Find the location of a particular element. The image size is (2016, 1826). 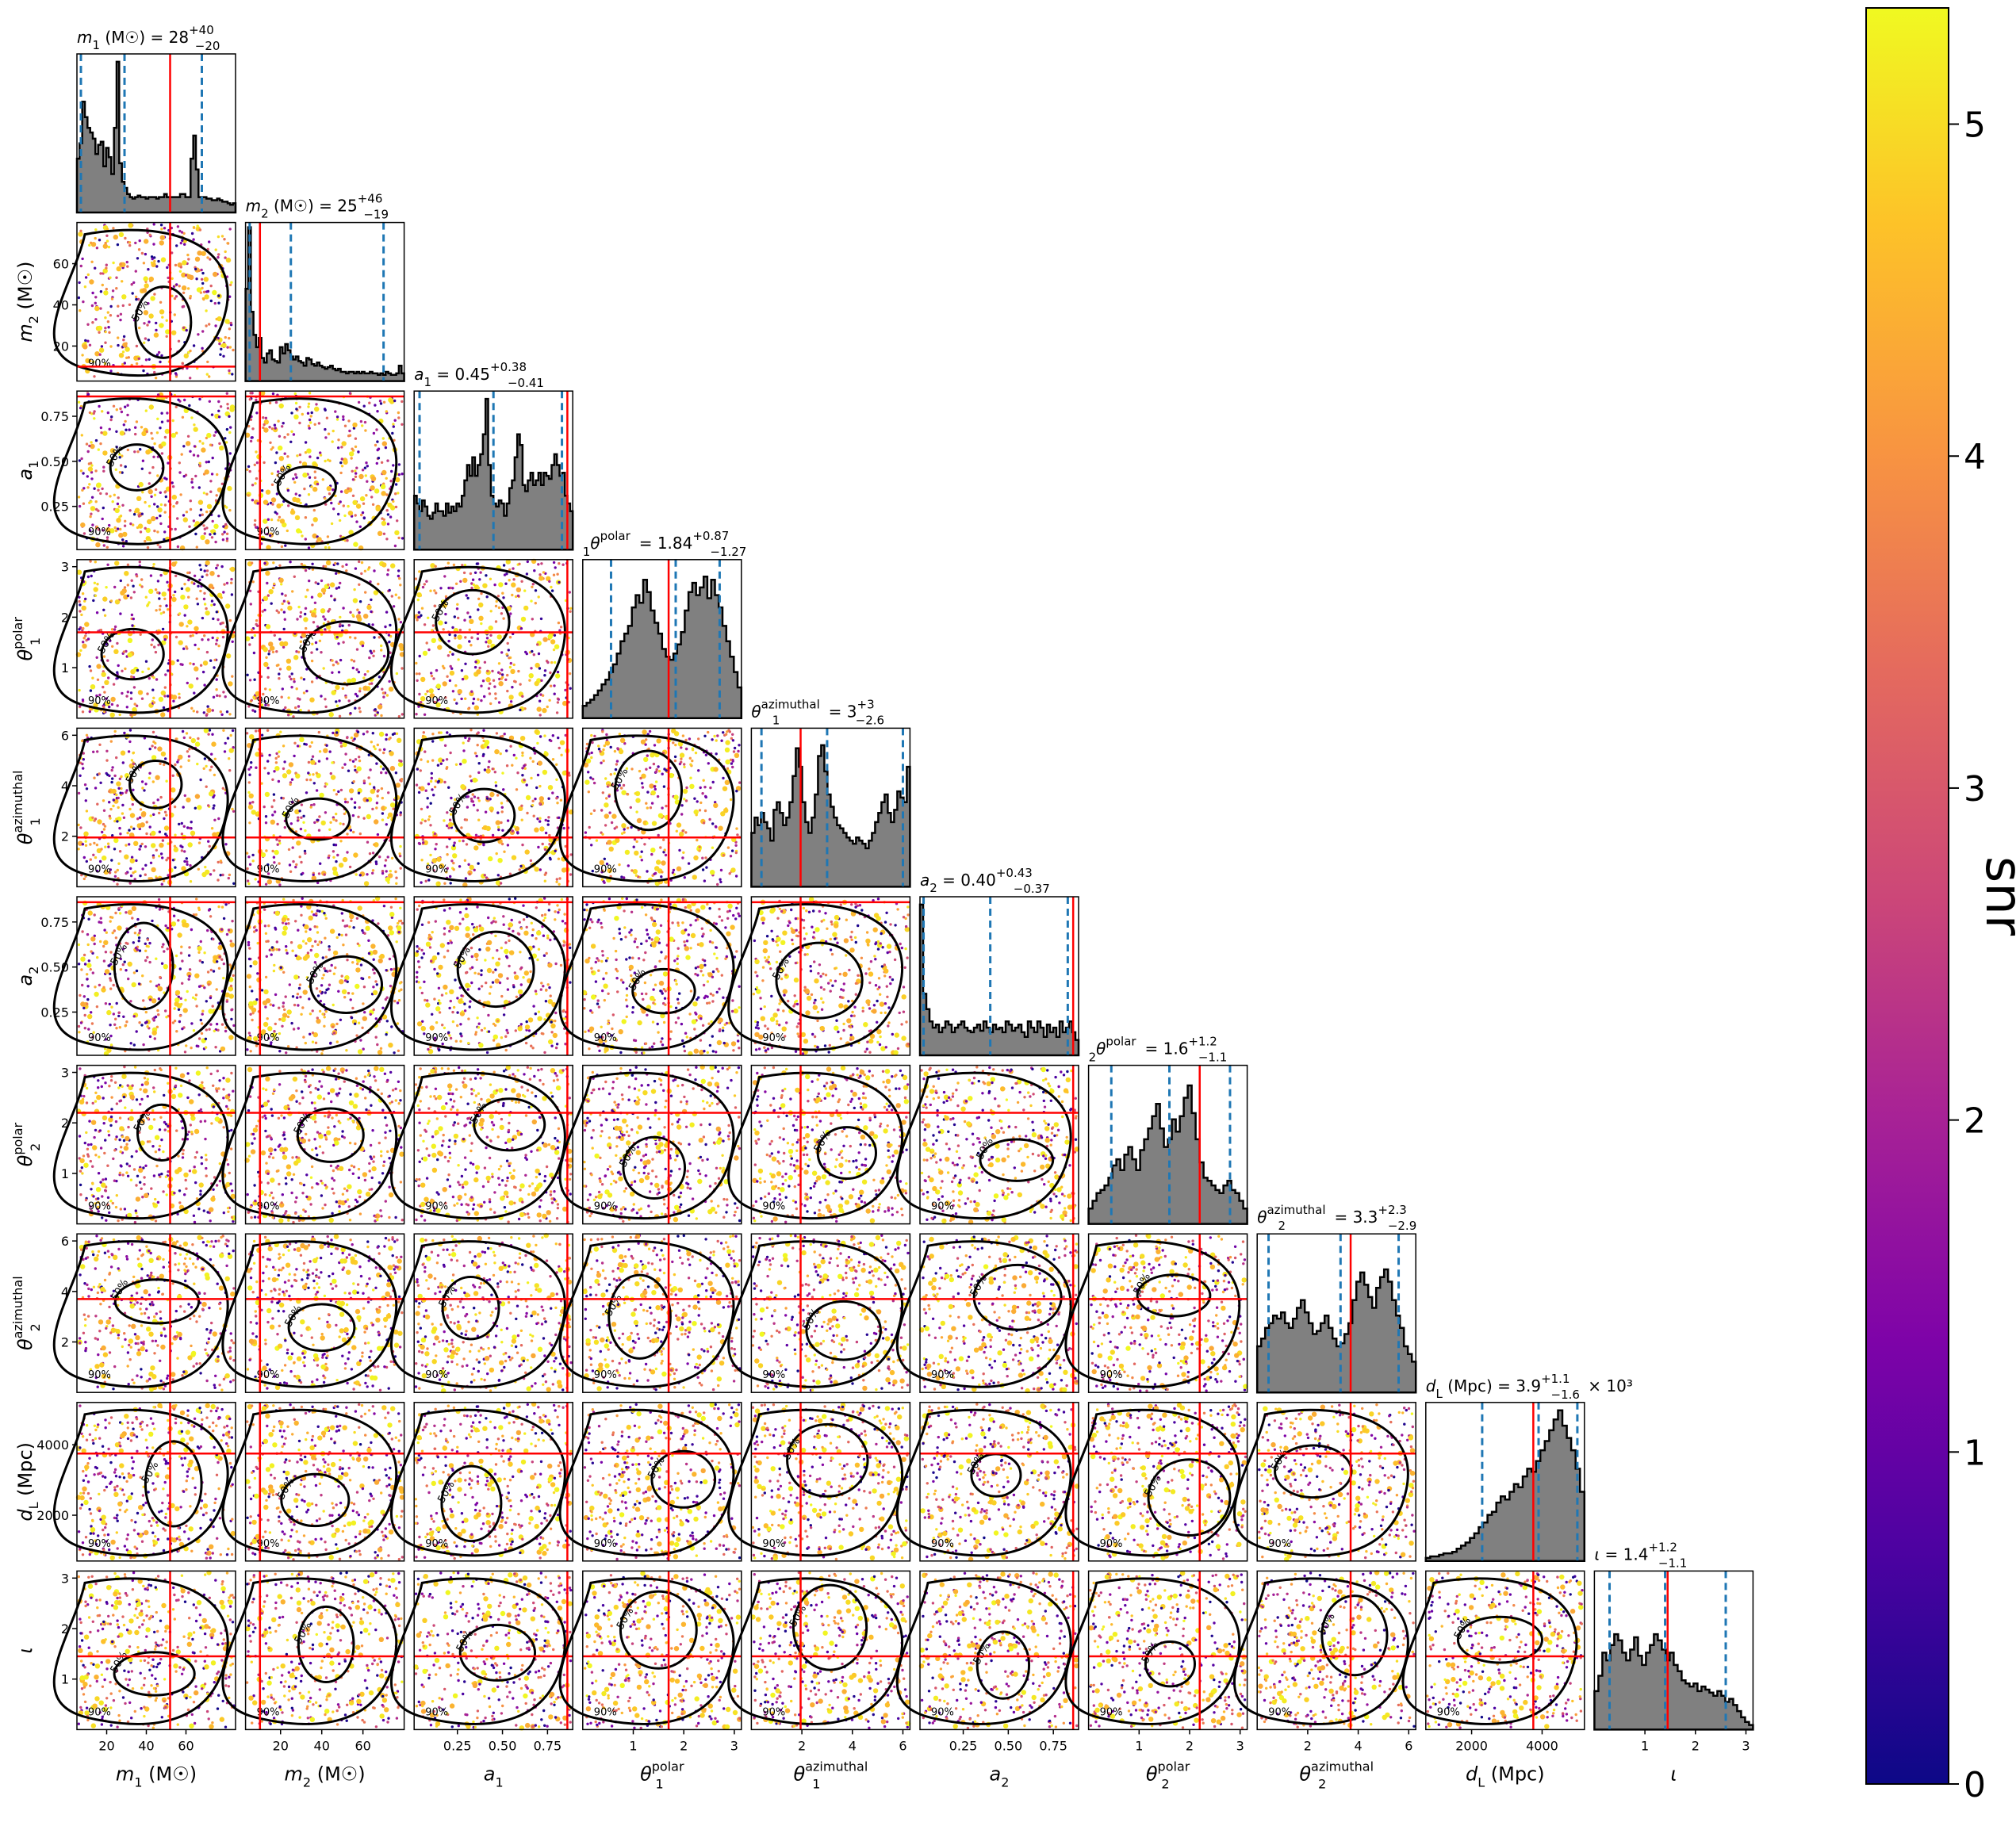

panel-m2-a1: 50%90% is located at coordinates (313, 470).